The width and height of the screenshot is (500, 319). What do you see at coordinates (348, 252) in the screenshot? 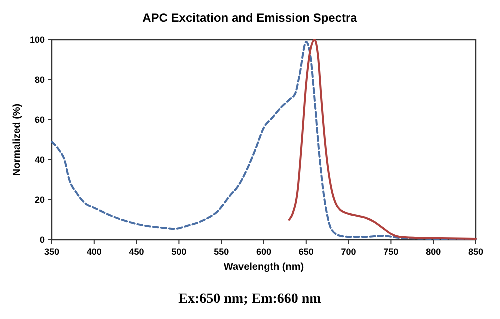
I see `x-tick-label: 700` at bounding box center [348, 252].